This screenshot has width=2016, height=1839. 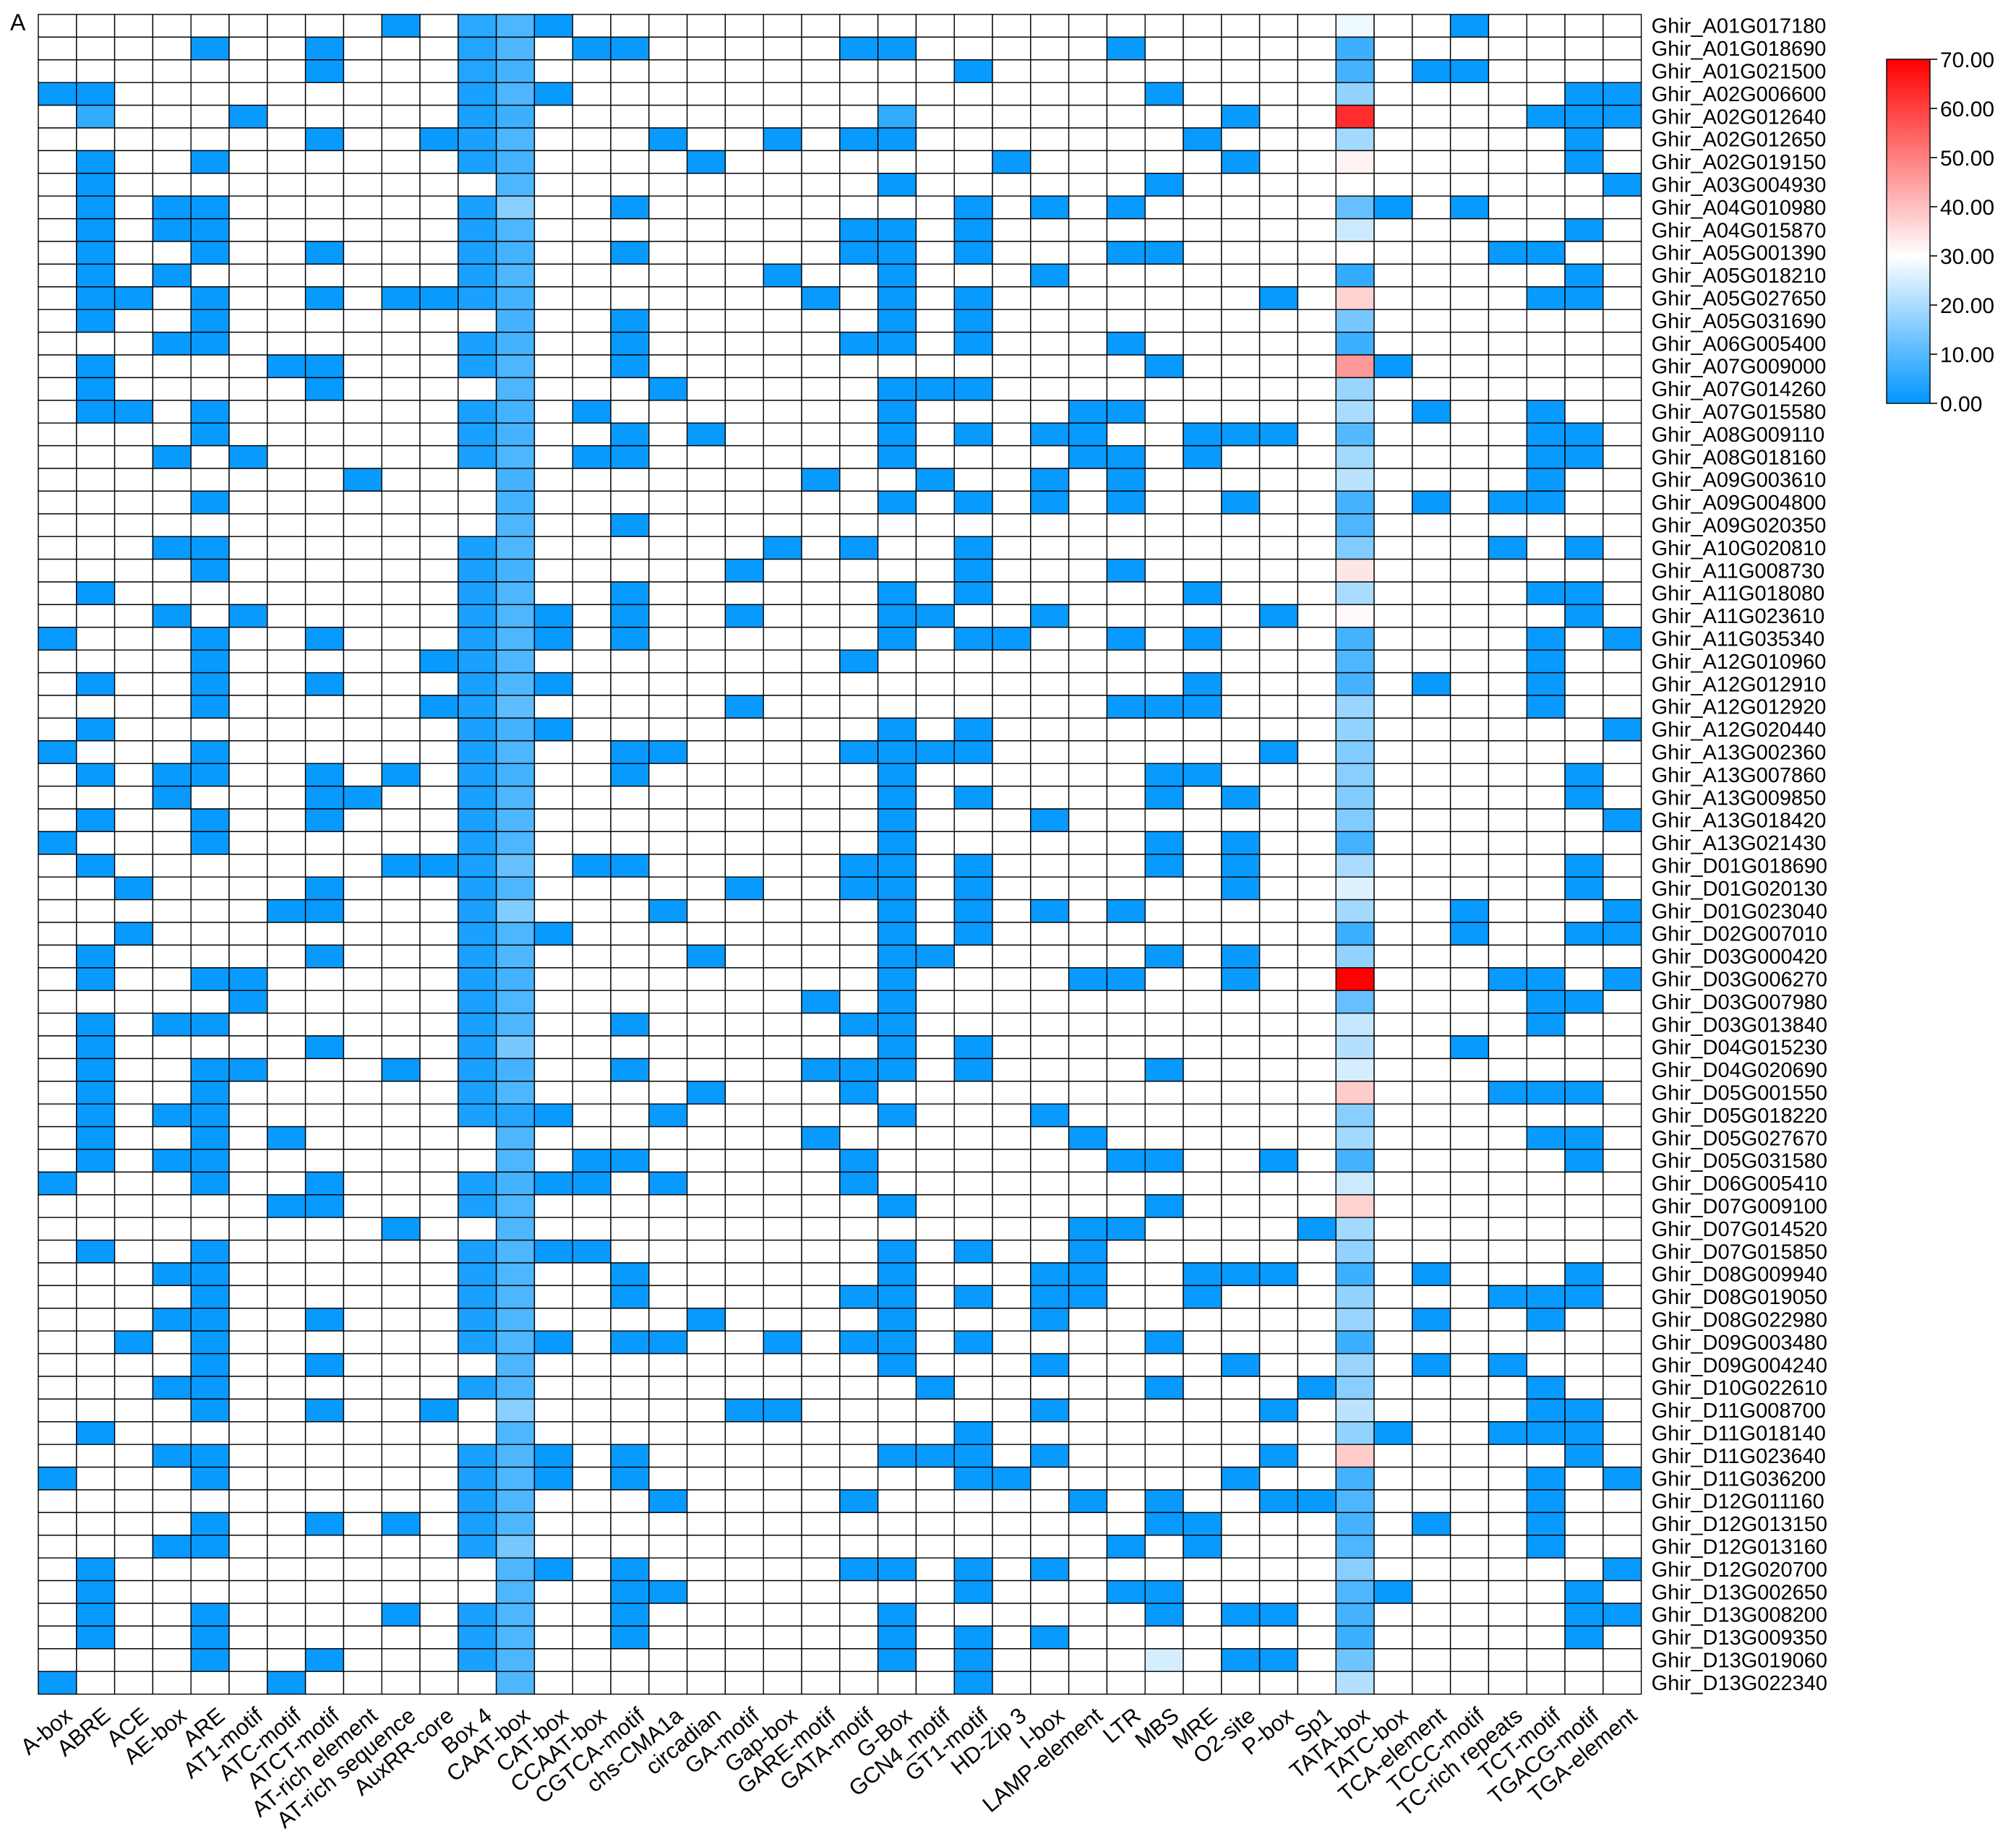 I want to click on row-label: Ghir_A05G027650, so click(x=1740, y=299).